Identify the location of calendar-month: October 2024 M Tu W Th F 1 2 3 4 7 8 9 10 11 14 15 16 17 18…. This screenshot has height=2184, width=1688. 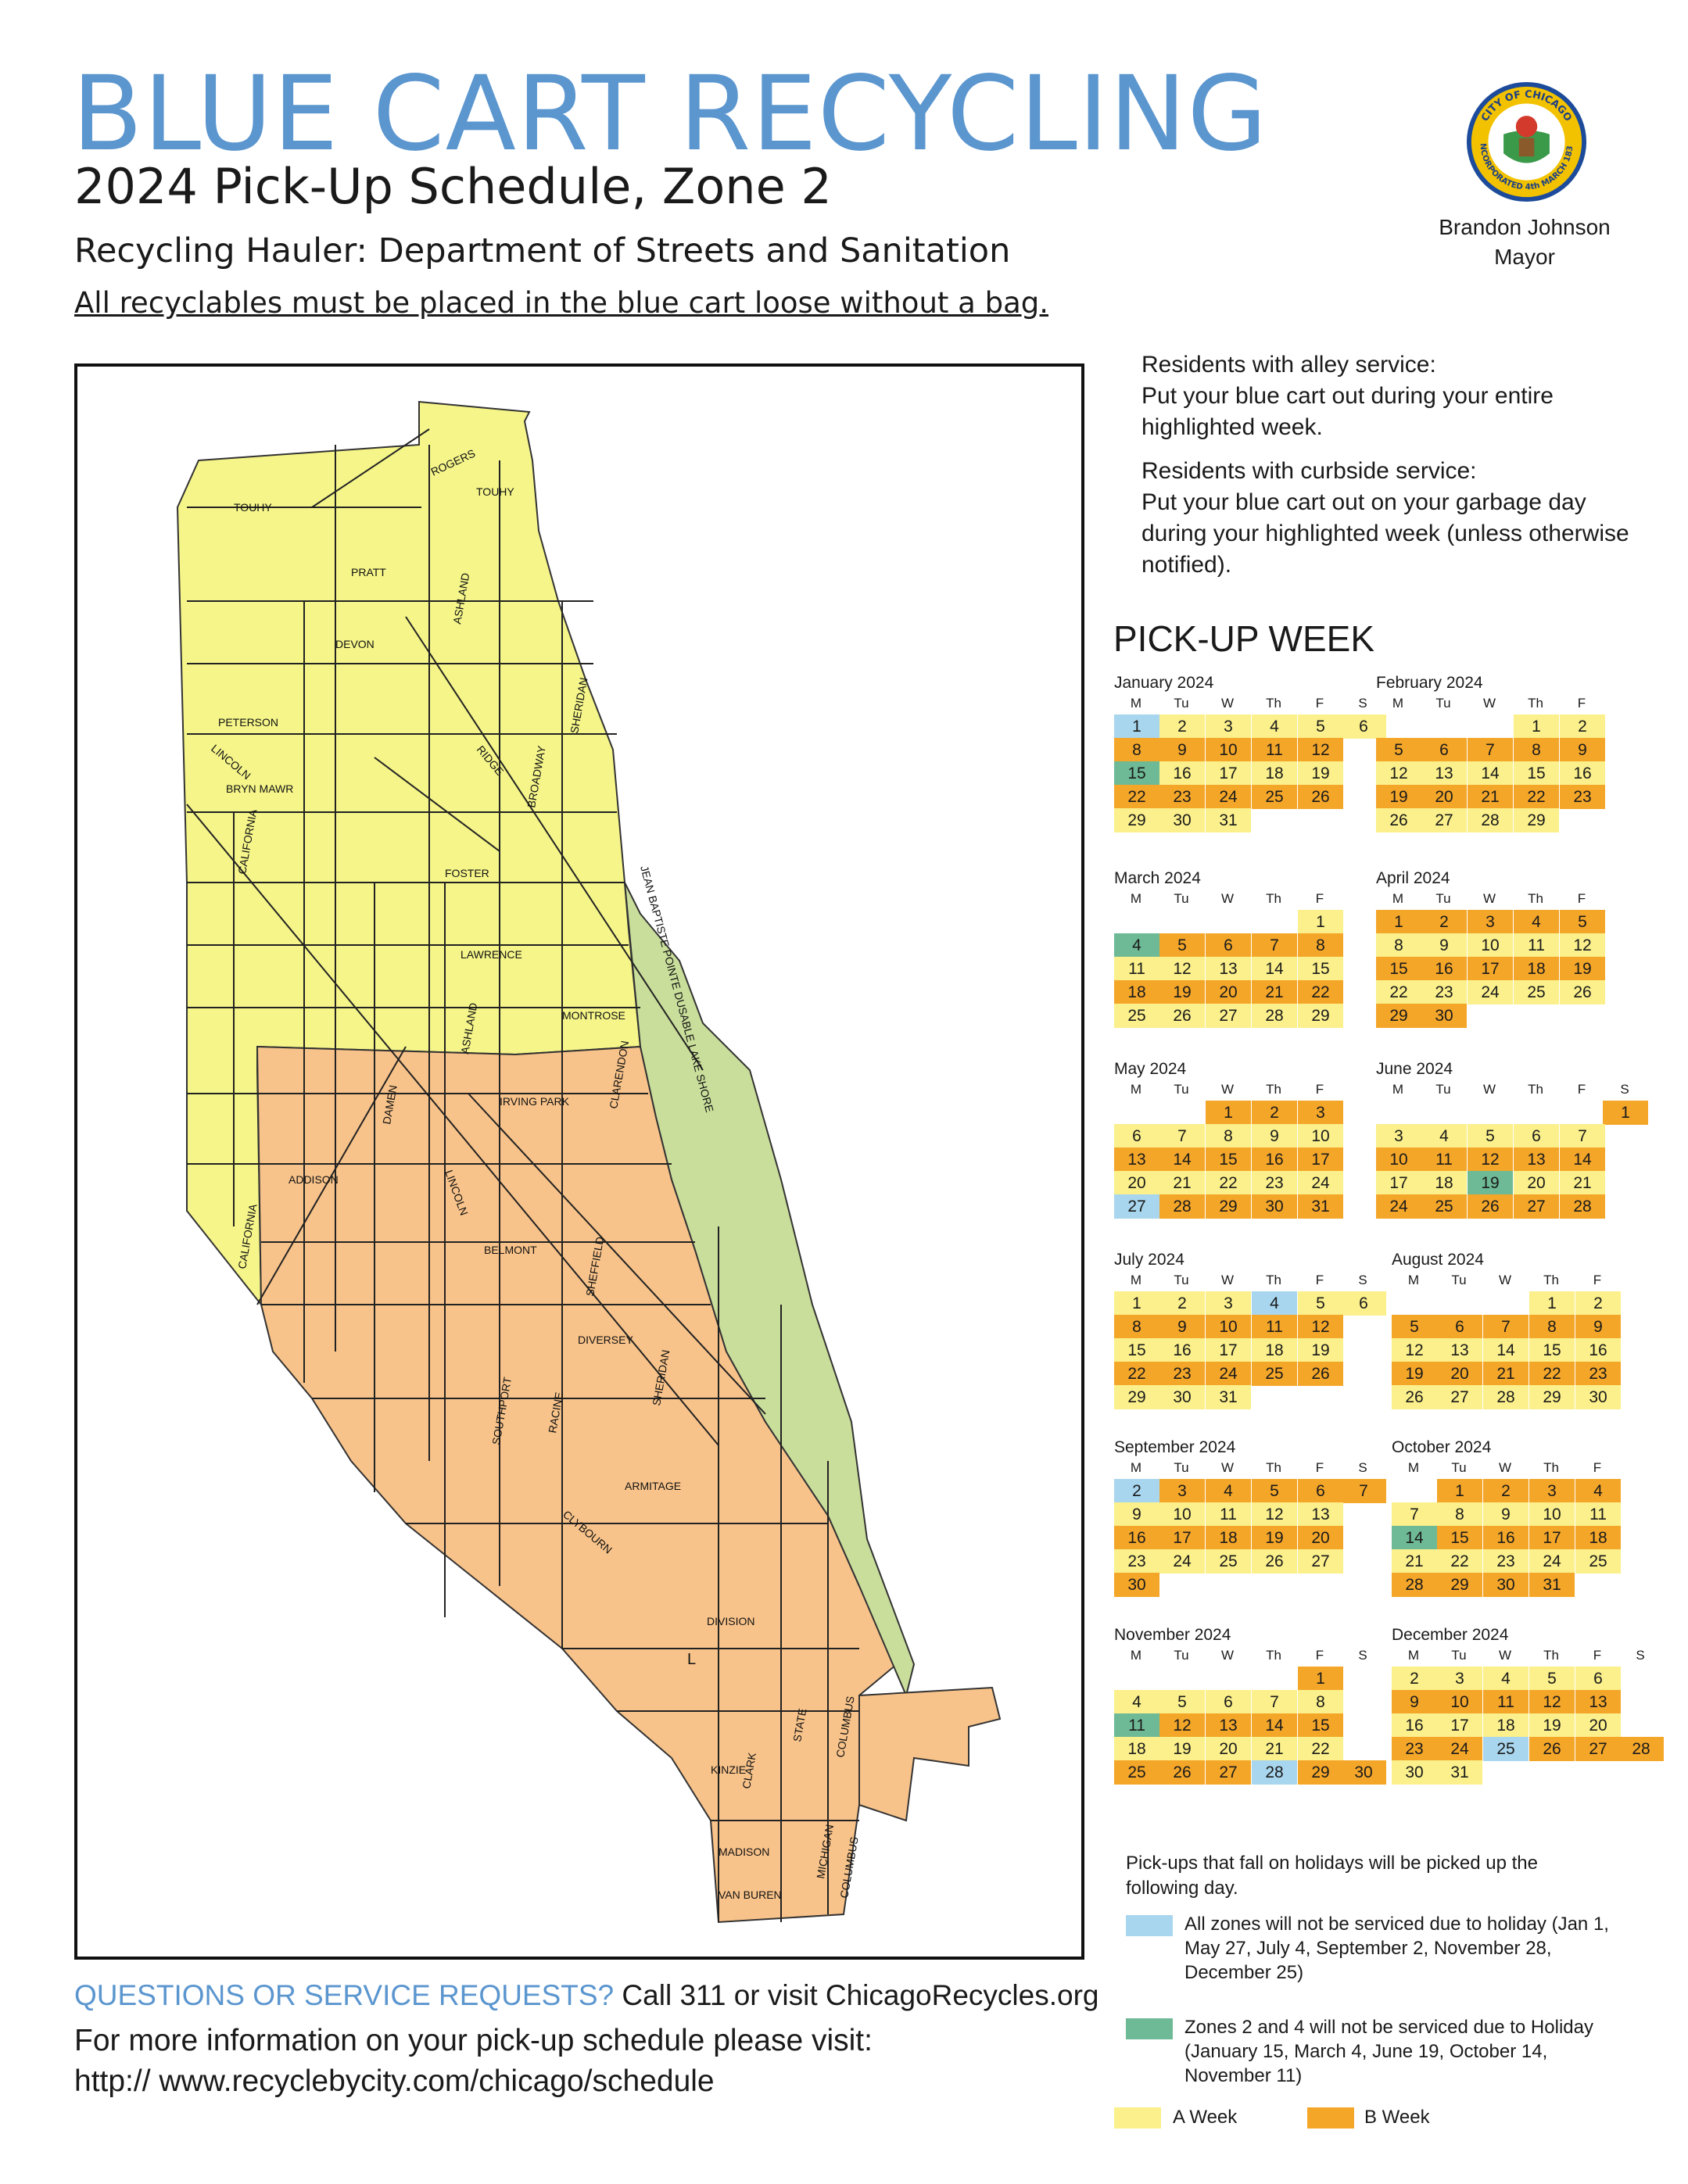
(1525, 1532).